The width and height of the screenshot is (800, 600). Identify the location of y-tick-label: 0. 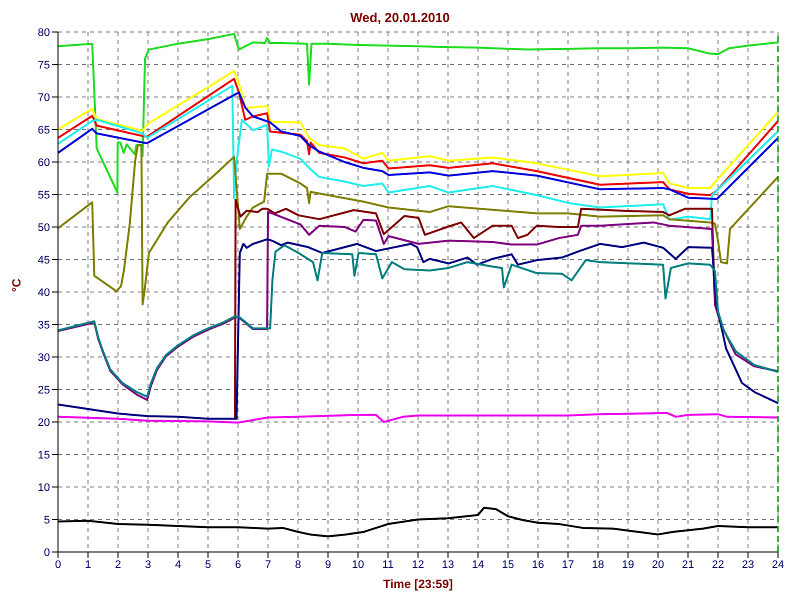
(47, 552).